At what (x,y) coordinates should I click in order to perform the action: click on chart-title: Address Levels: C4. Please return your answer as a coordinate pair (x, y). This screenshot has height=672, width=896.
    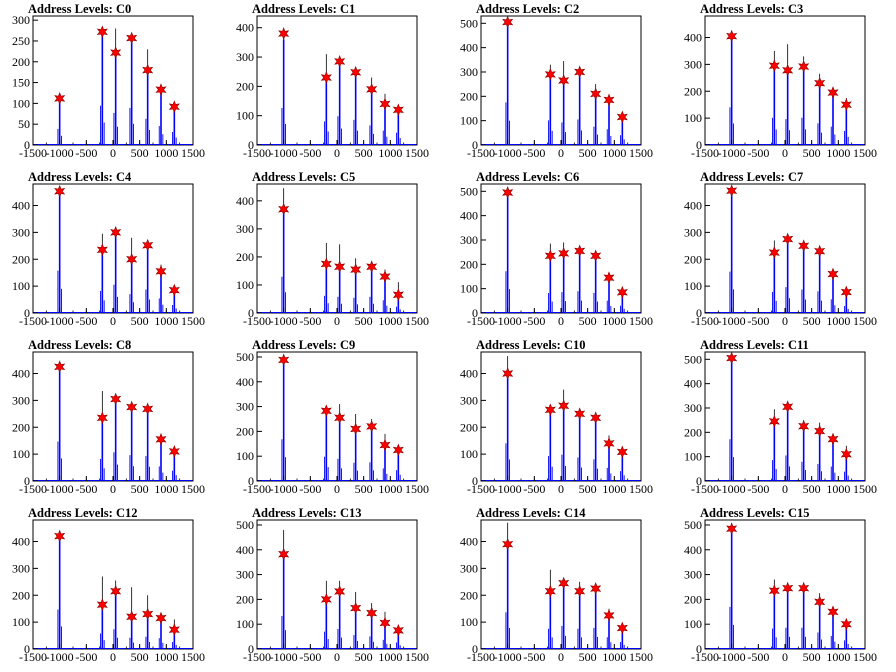
    Looking at the image, I should click on (80, 177).